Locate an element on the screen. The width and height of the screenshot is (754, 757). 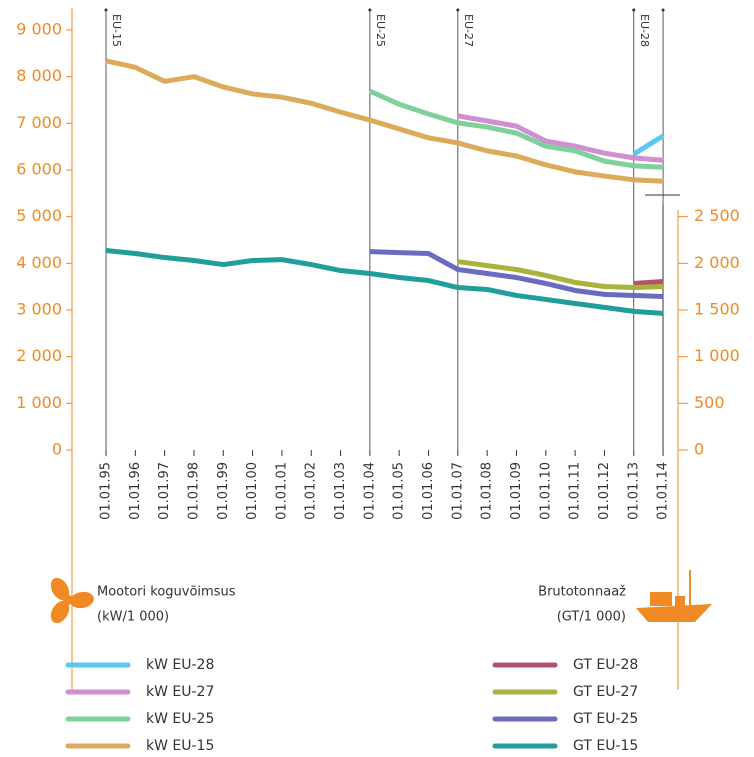
legend-label: GT EU-28 is located at coordinates (605, 665).